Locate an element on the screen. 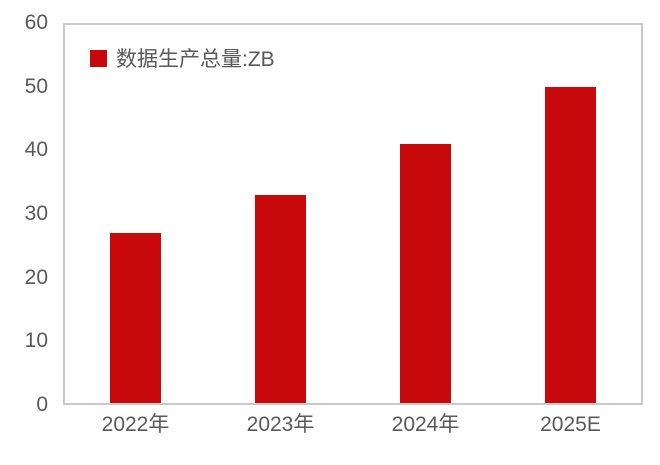 This screenshot has width=660, height=465. y-axis-tick-label: 50 is located at coordinates (36, 86).